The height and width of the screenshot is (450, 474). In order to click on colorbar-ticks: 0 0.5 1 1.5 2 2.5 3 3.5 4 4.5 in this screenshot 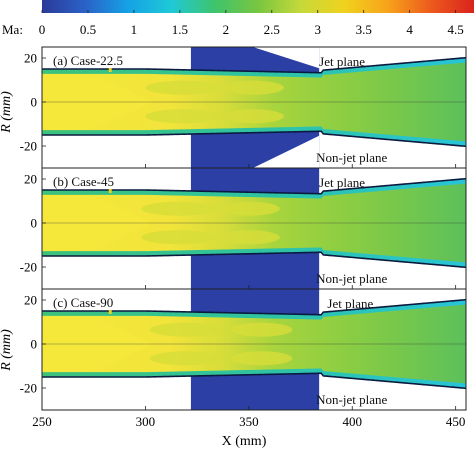, I will do `click(251, 23)`.